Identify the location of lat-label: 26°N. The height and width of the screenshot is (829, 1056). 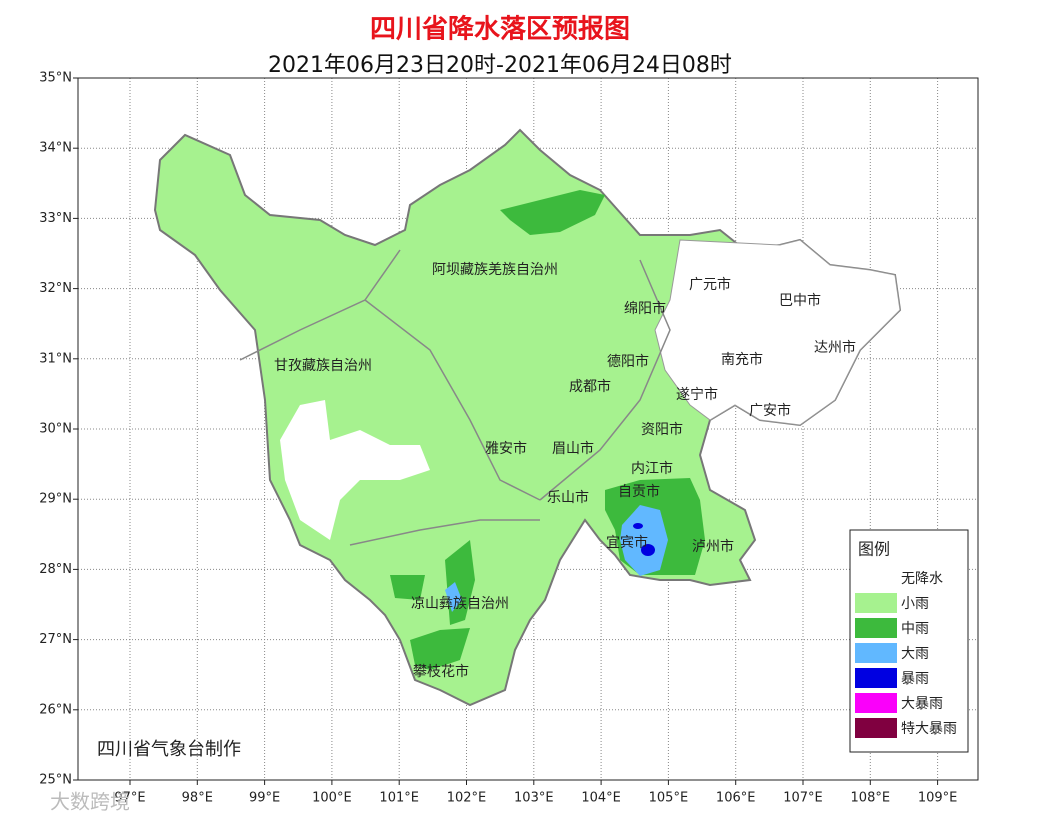
(55, 709).